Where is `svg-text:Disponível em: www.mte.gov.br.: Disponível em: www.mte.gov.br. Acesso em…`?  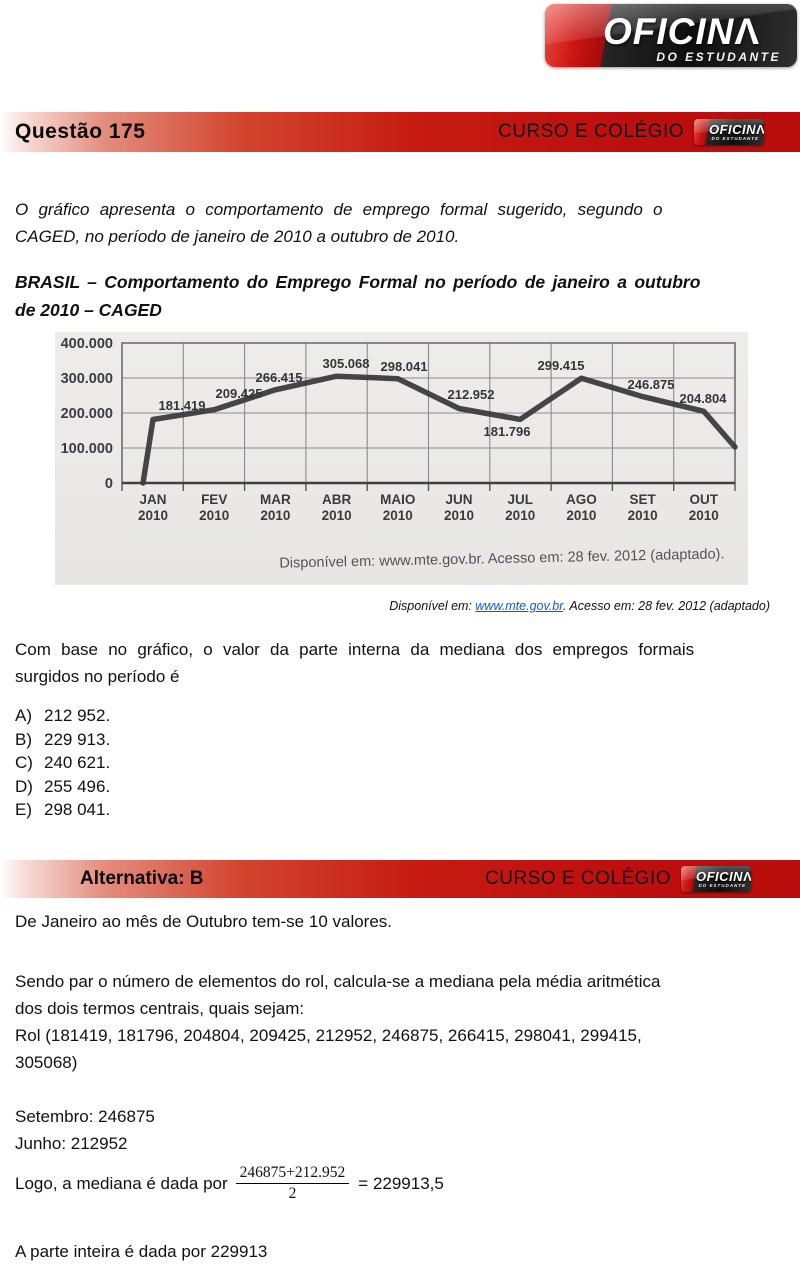
svg-text:Disponível em: www.mte.gov.br.: Disponível em: www.mte.gov.br. Acesso em… is located at coordinates (501, 558).